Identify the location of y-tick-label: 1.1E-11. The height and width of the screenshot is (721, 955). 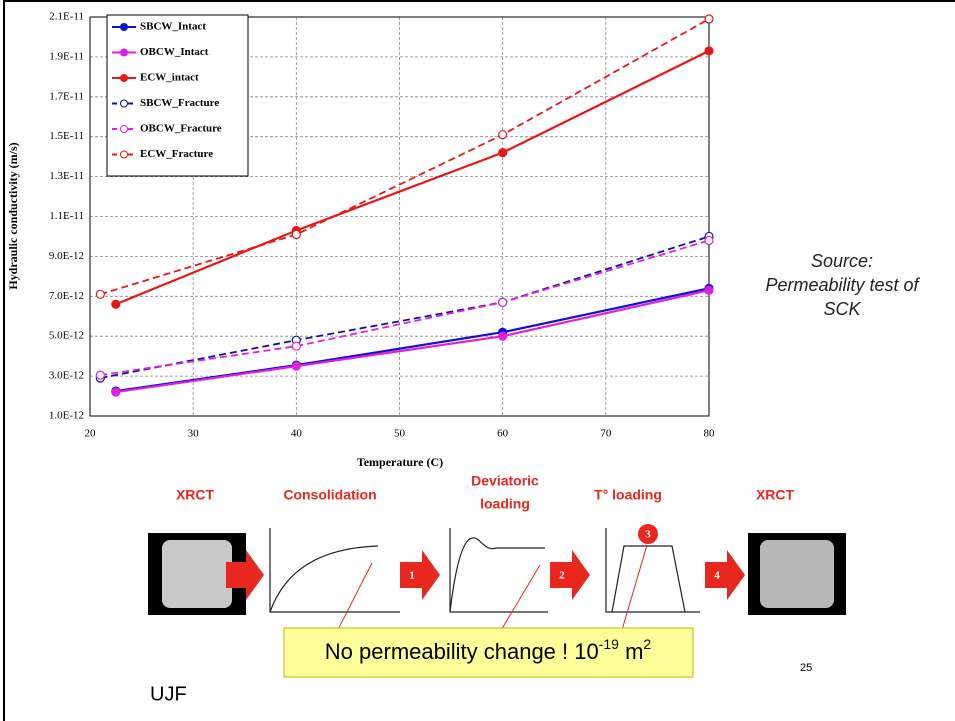
(66, 216).